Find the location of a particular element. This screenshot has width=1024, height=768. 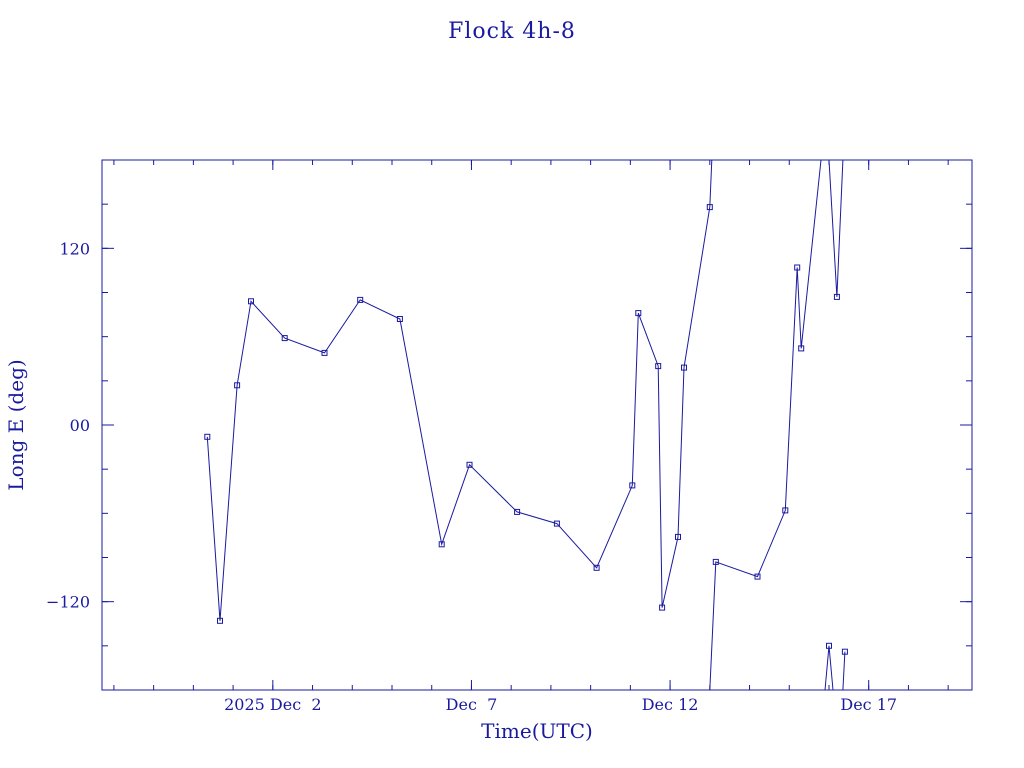

y-axis-label: Long E (deg) is located at coordinates (16, 424).